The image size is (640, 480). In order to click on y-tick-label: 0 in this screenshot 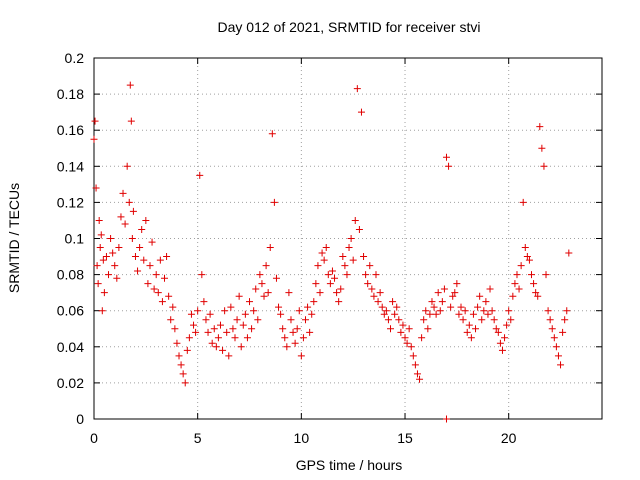, I will do `click(80, 419)`.